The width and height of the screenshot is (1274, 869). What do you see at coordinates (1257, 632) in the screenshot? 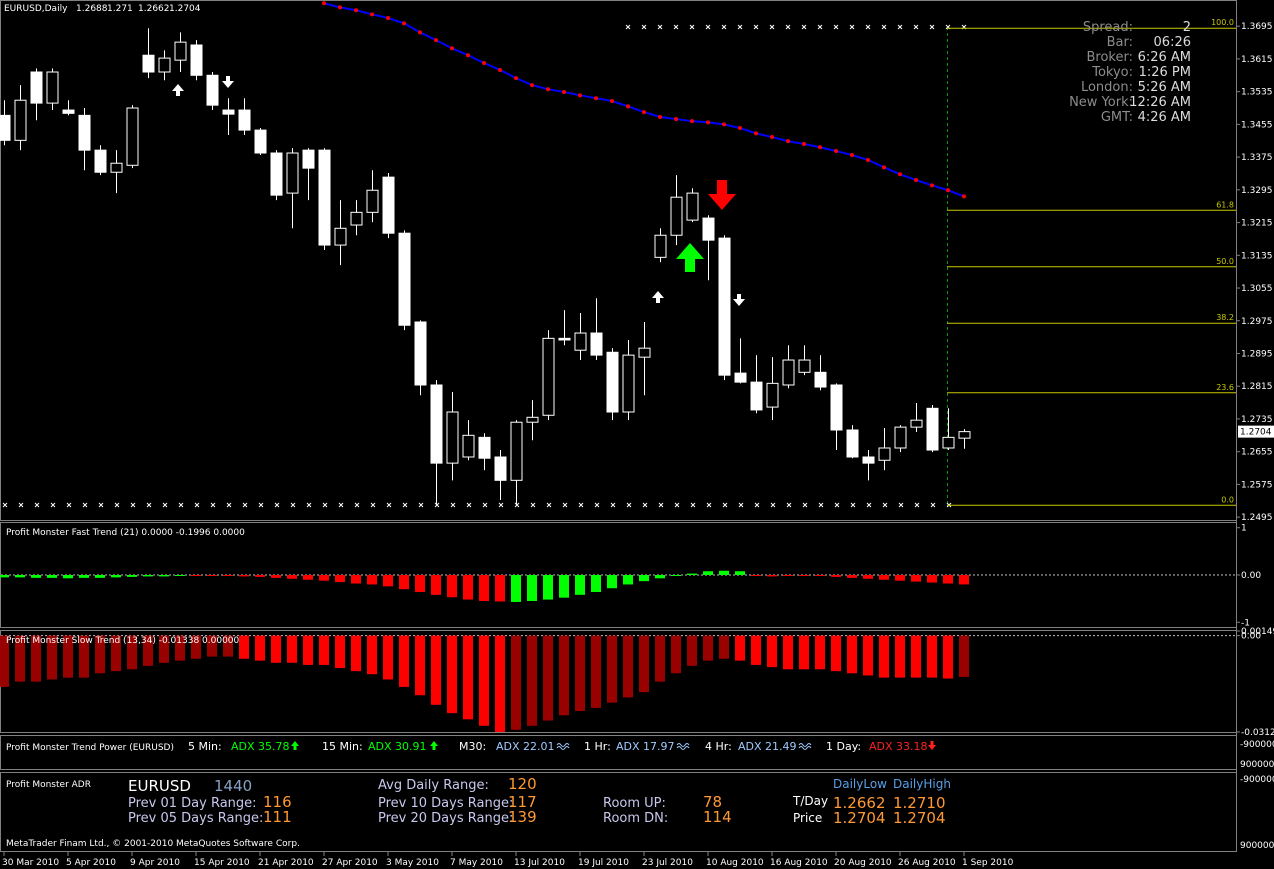
I see `y-tick-label: 0.00149` at bounding box center [1257, 632].